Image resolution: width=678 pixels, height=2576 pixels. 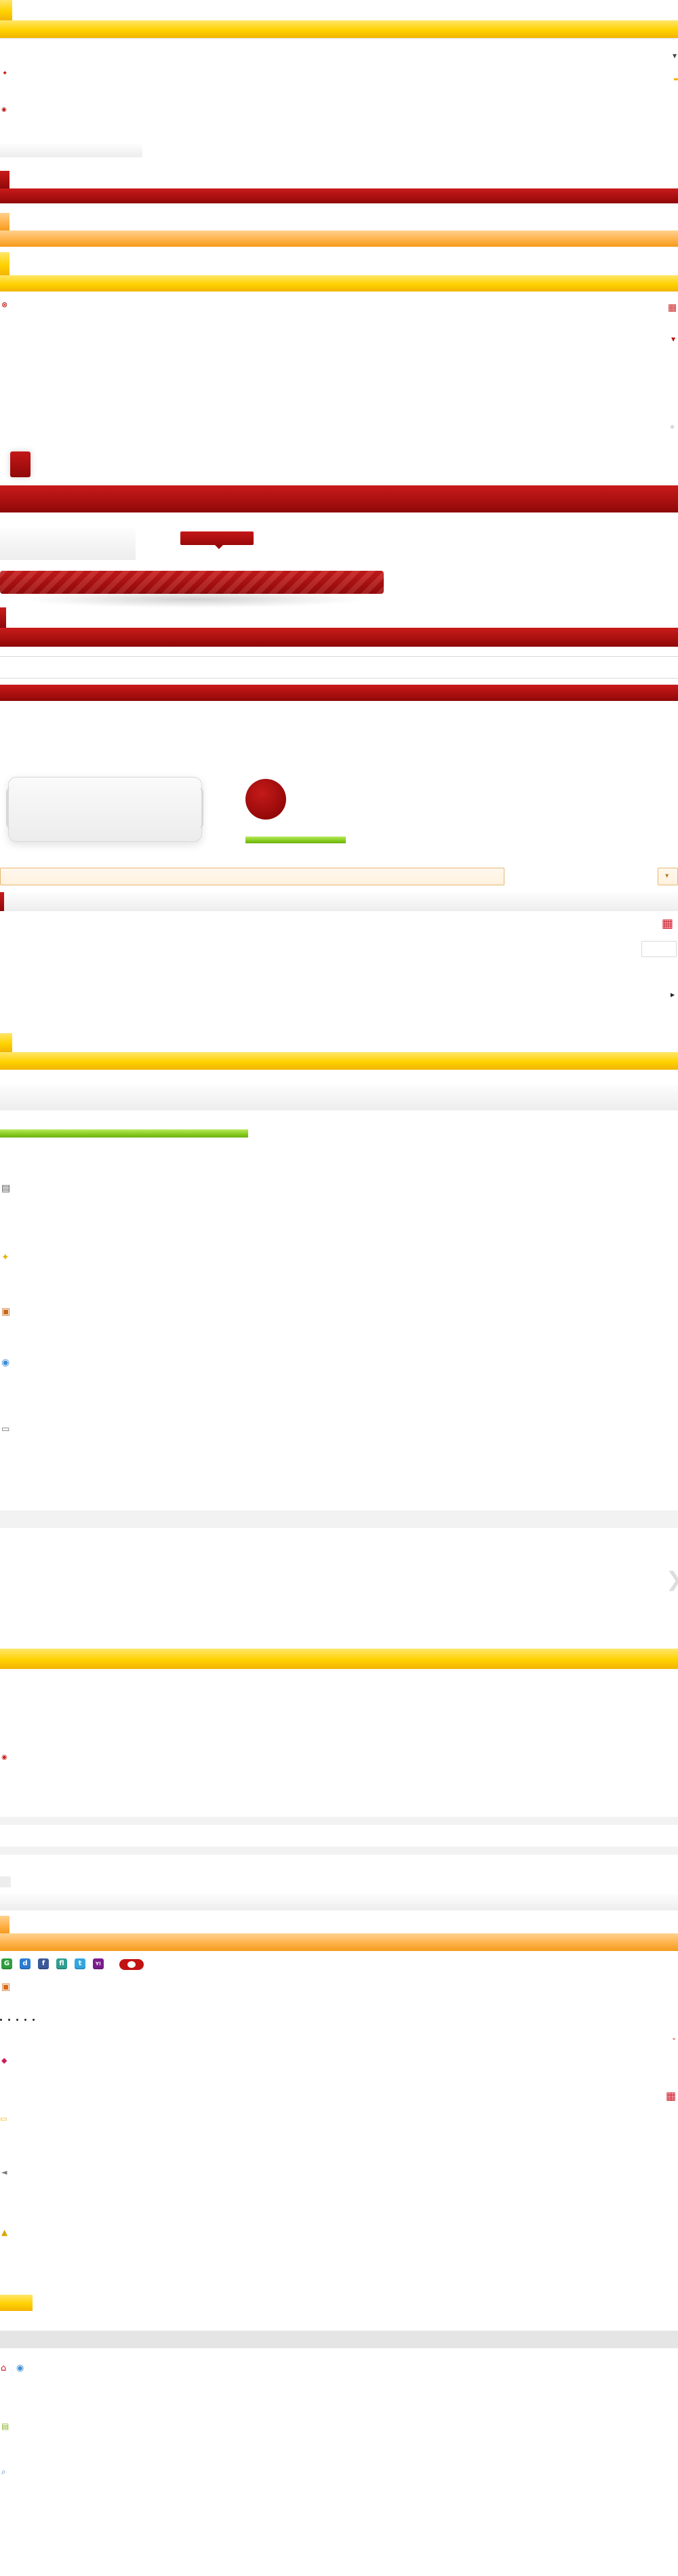 What do you see at coordinates (131, 1964) in the screenshot?
I see `red-oval-center` at bounding box center [131, 1964].